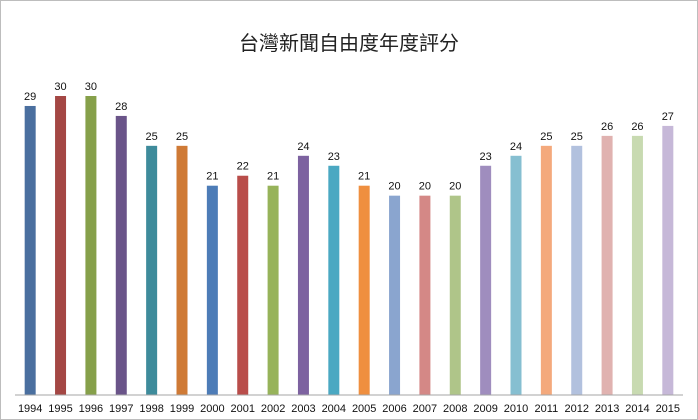  I want to click on data-label-1997: 28, so click(121, 107).